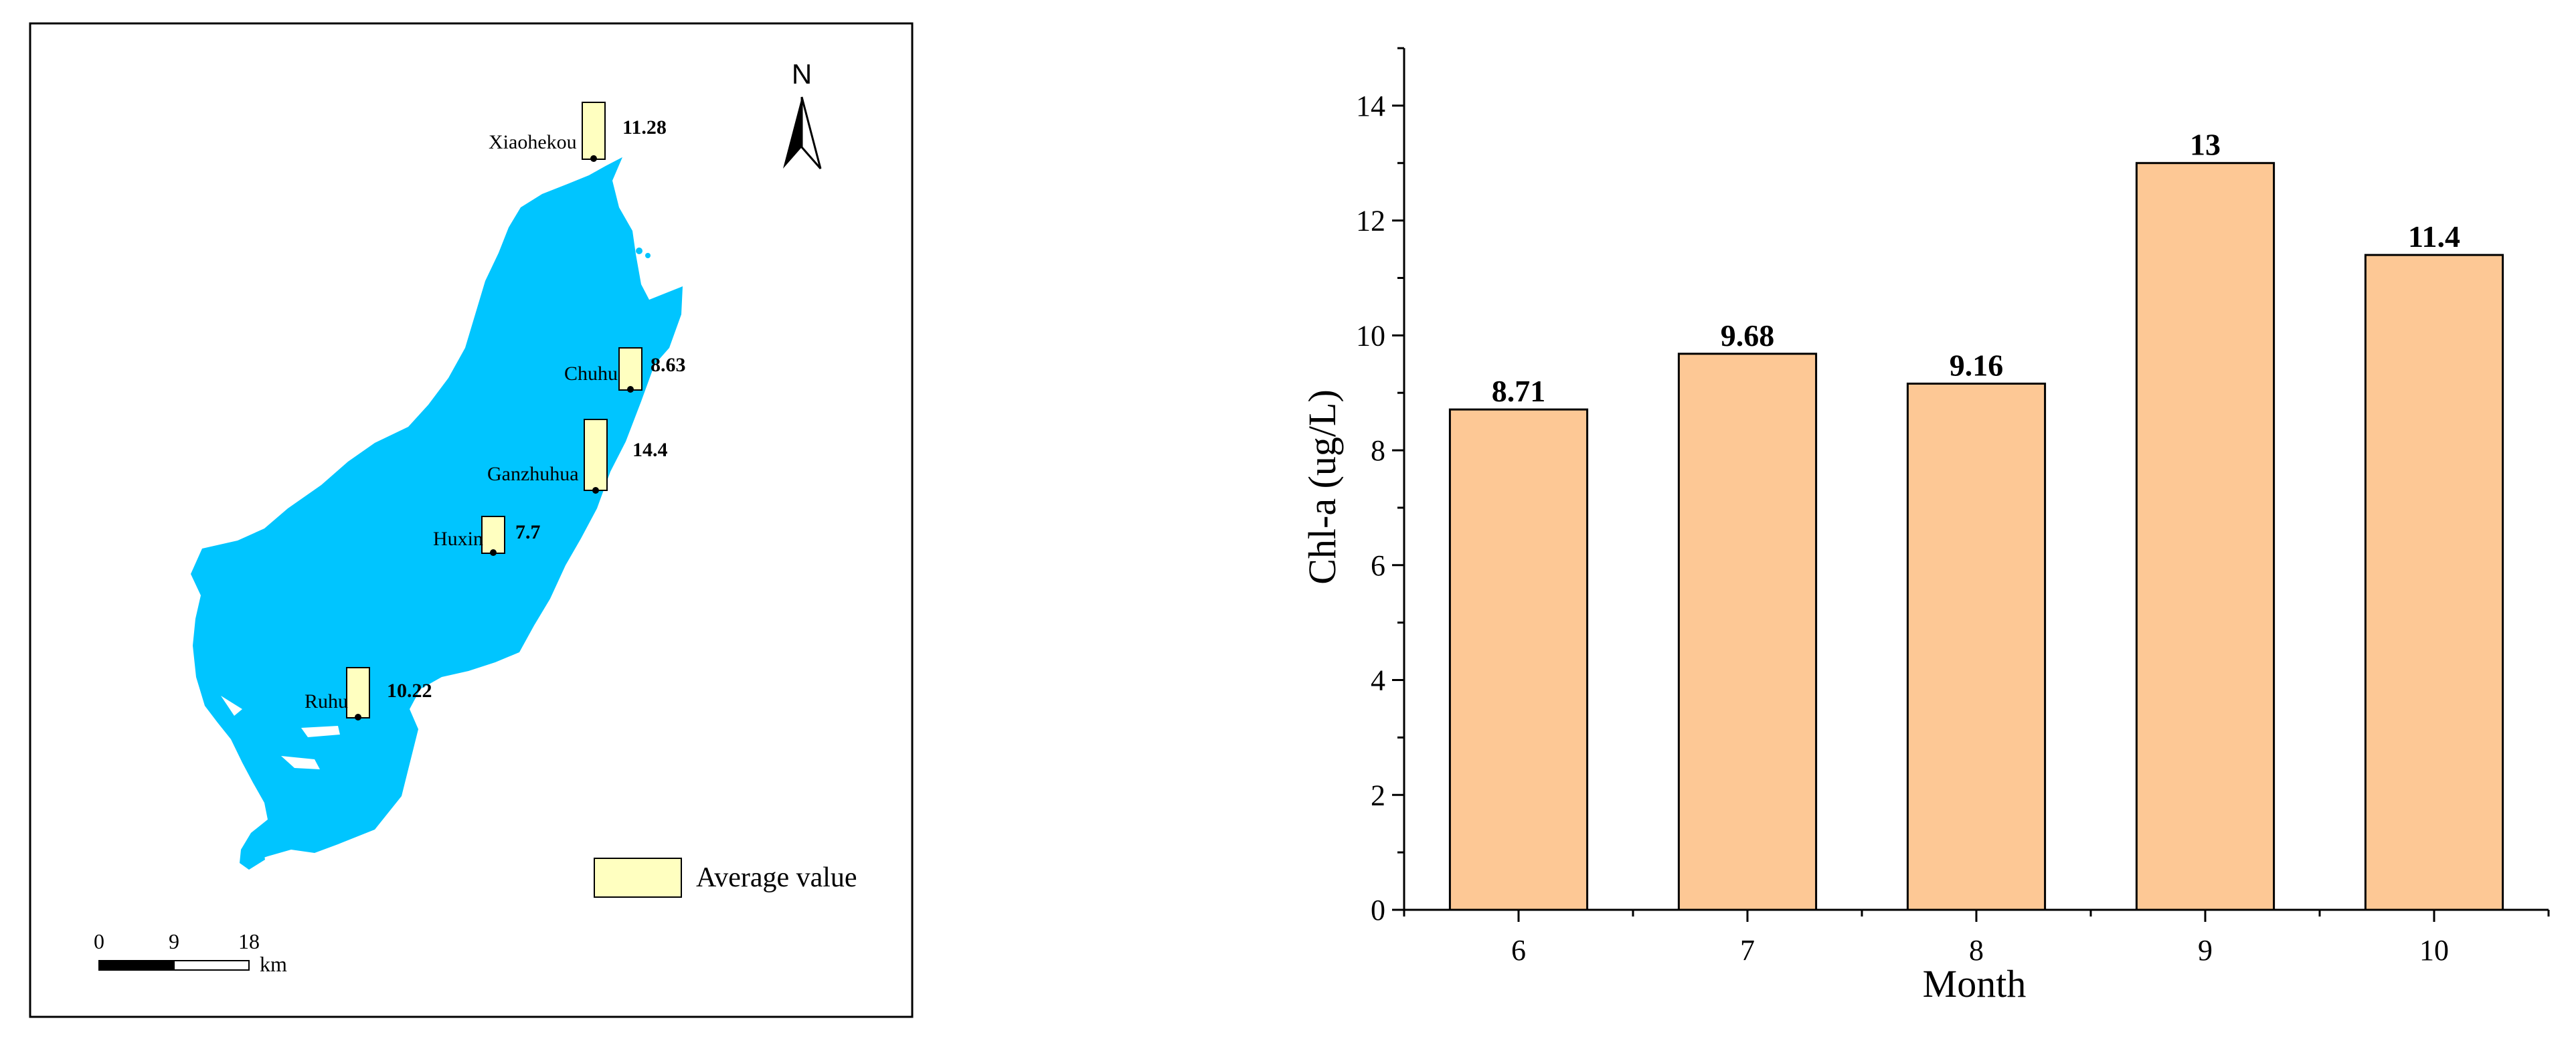  I want to click on x-axis-ticks: 6 7 8 9 10, so click(1976, 939).